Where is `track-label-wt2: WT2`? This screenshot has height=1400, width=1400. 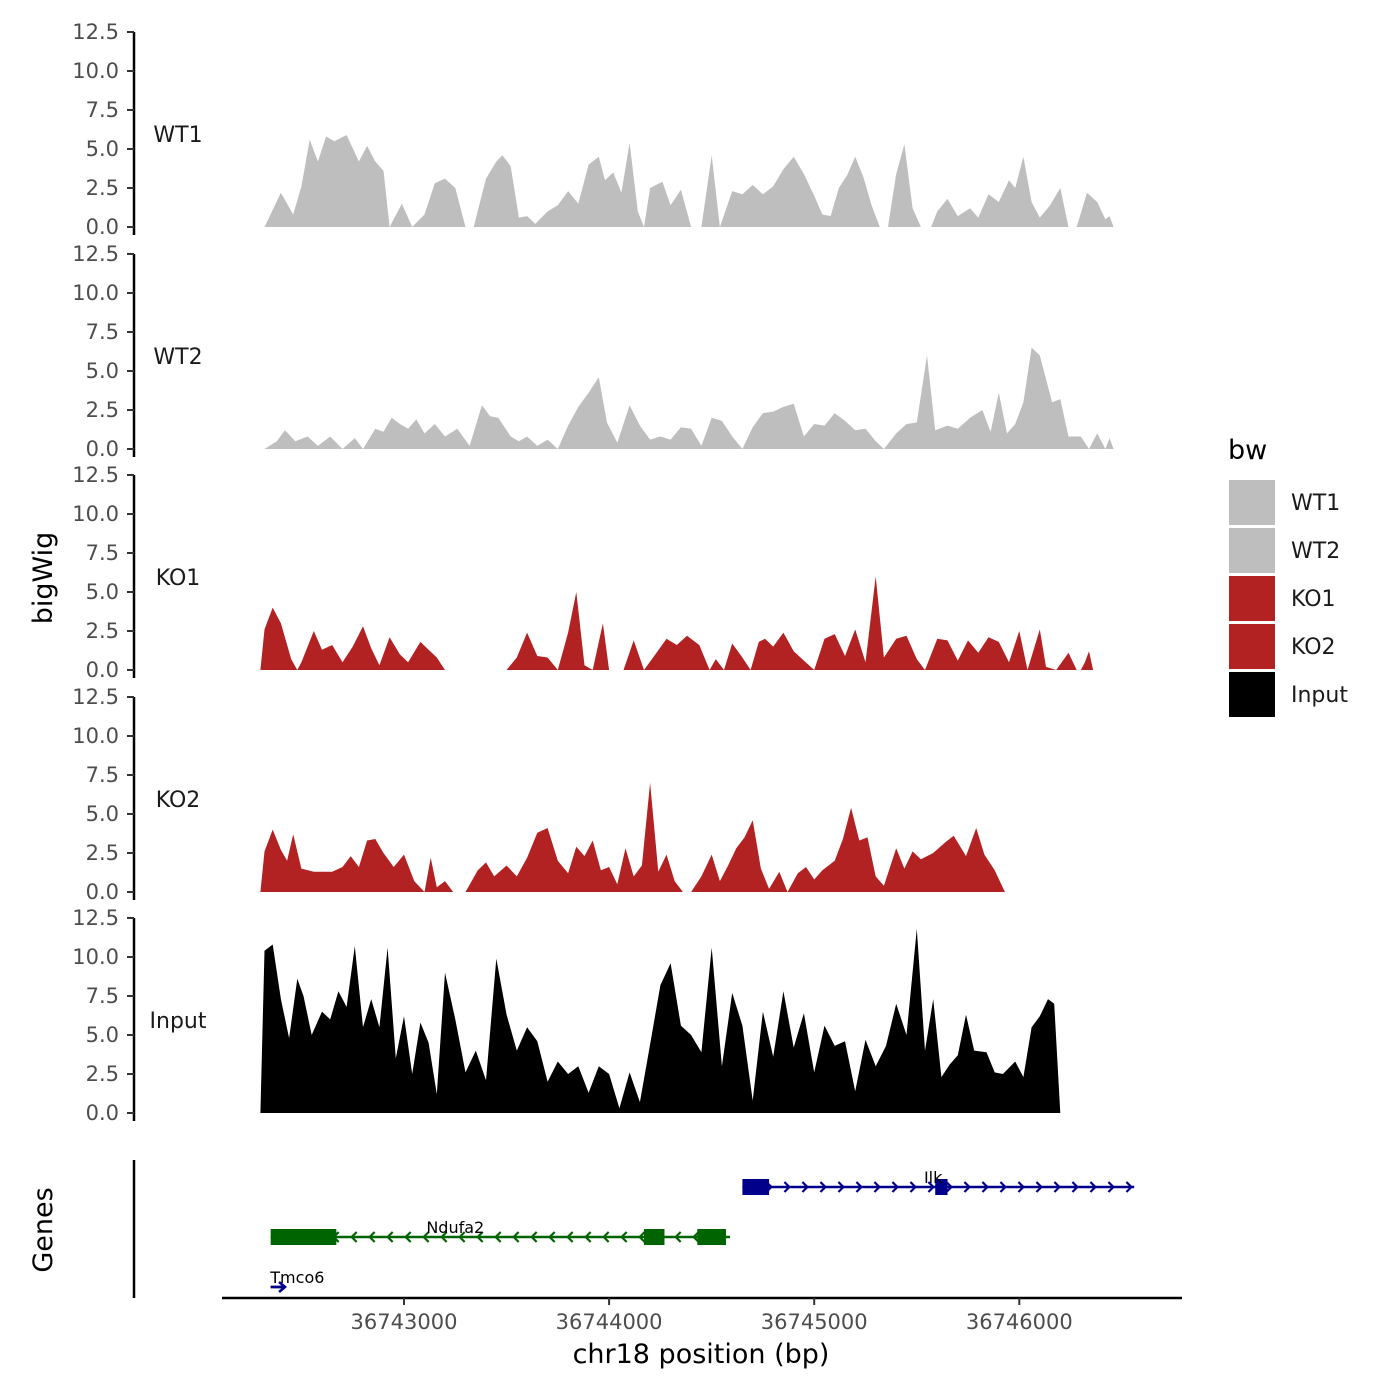 track-label-wt2: WT2 is located at coordinates (177, 357).